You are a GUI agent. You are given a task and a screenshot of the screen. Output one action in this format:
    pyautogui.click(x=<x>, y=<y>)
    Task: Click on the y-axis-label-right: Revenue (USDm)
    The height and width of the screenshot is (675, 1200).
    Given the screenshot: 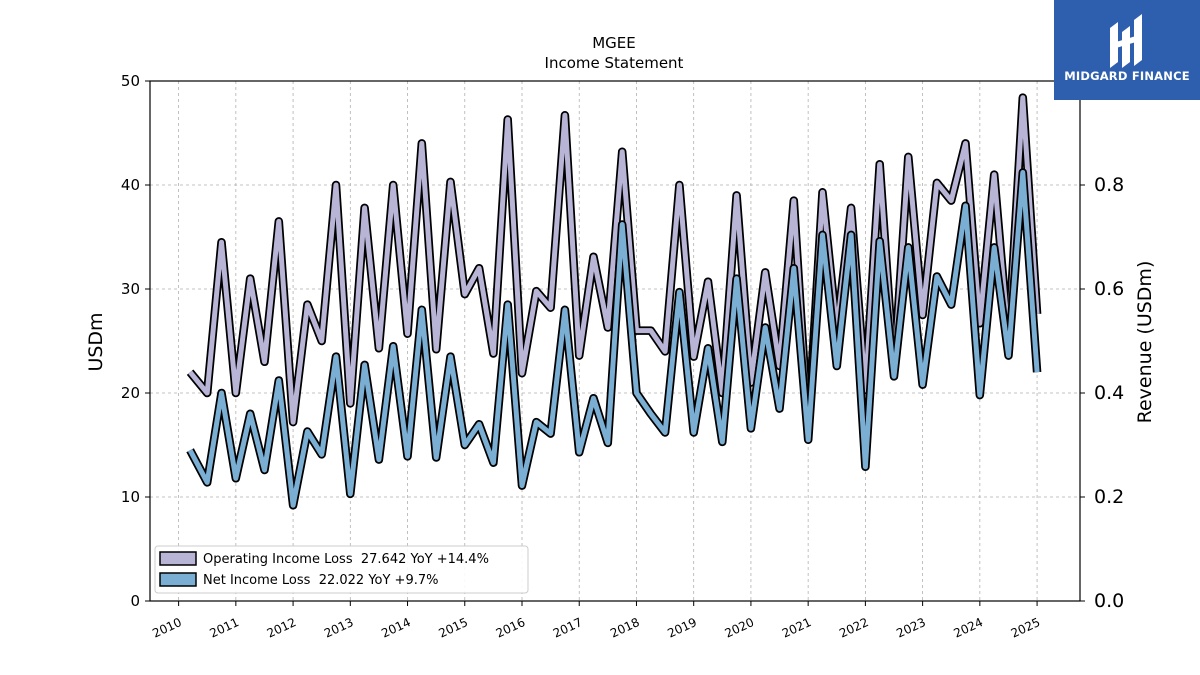 What is the action you would take?
    pyautogui.click(x=1145, y=342)
    